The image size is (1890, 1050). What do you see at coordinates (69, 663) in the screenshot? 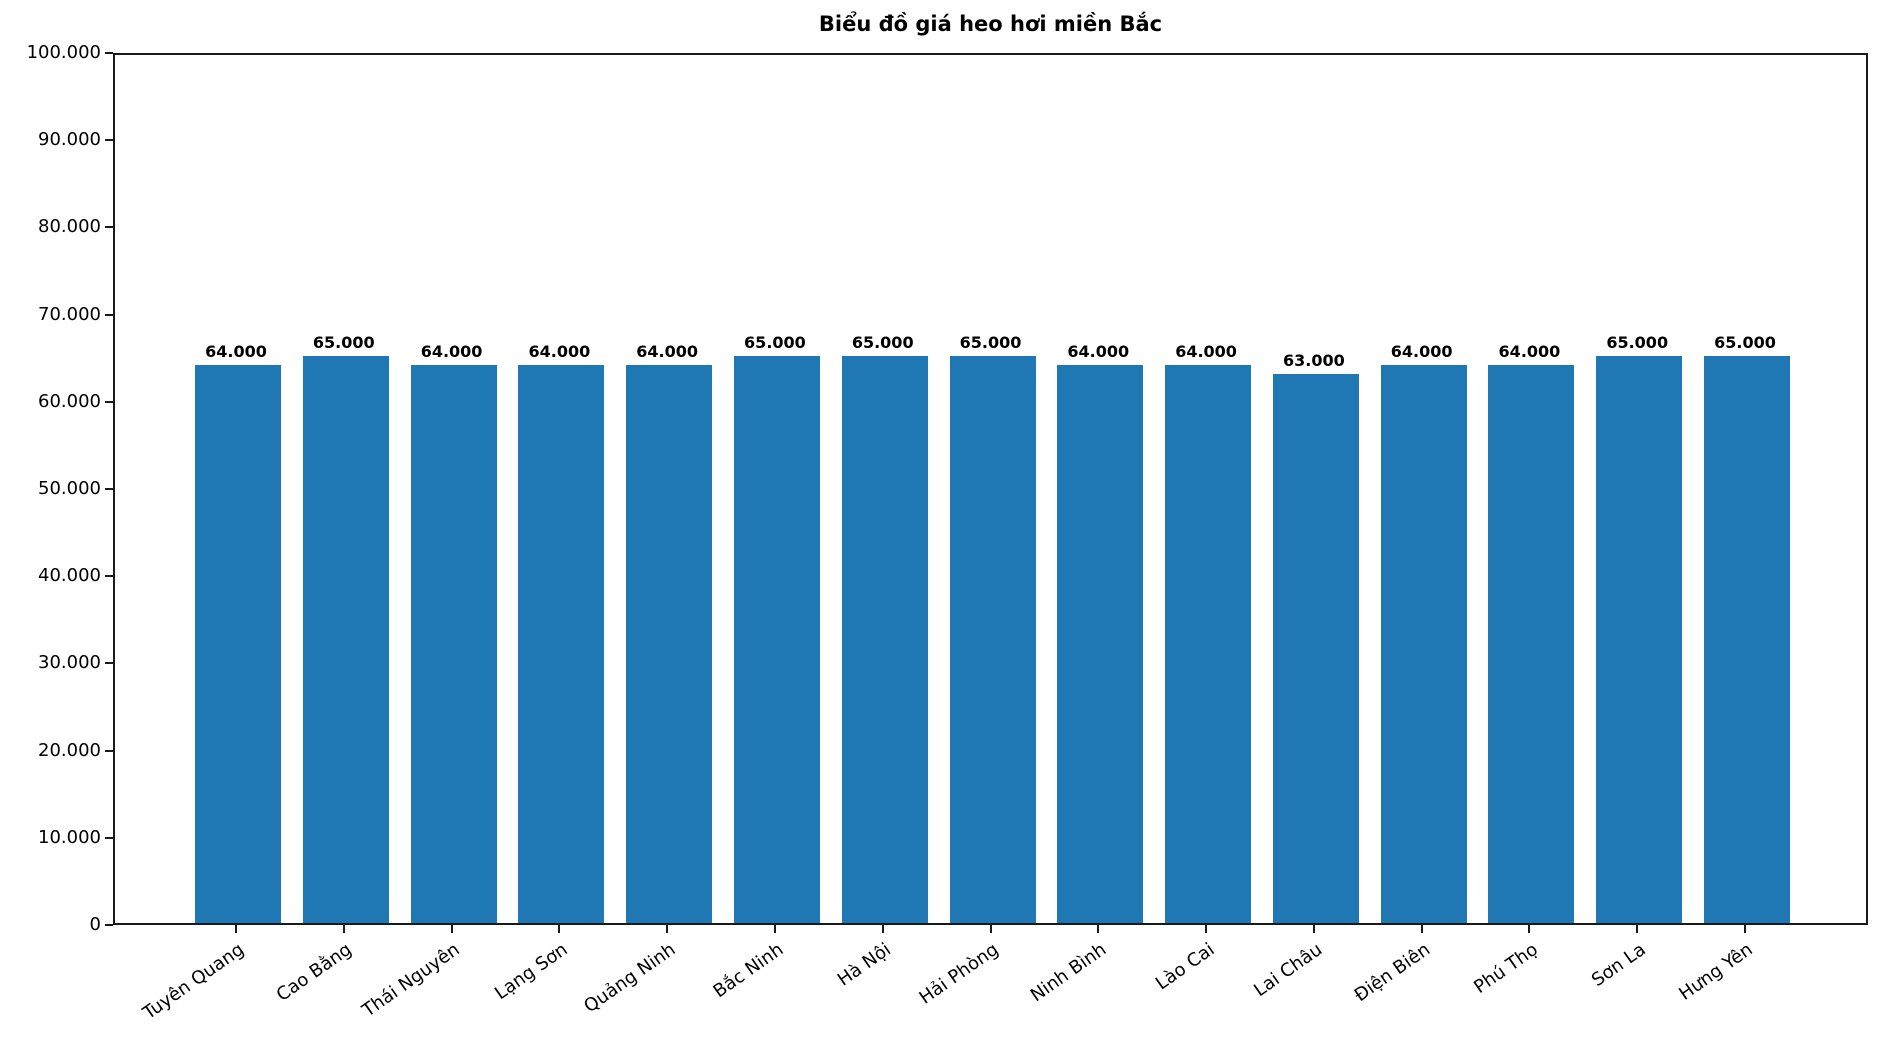
I see `y-tick-label: 30.000` at bounding box center [69, 663].